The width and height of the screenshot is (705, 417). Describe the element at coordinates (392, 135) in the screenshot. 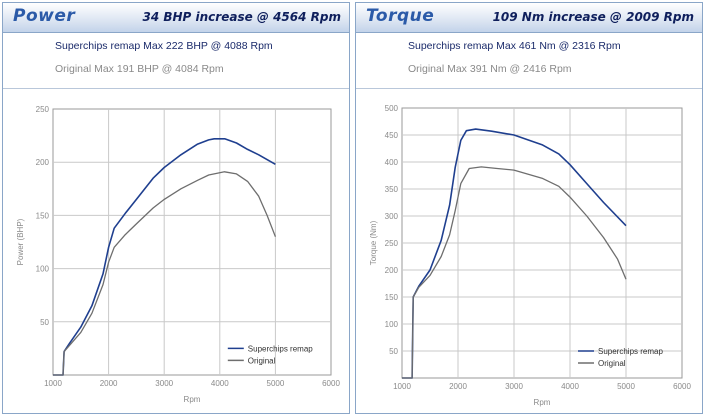

I see `torque-y-tick-label: 450` at that location.